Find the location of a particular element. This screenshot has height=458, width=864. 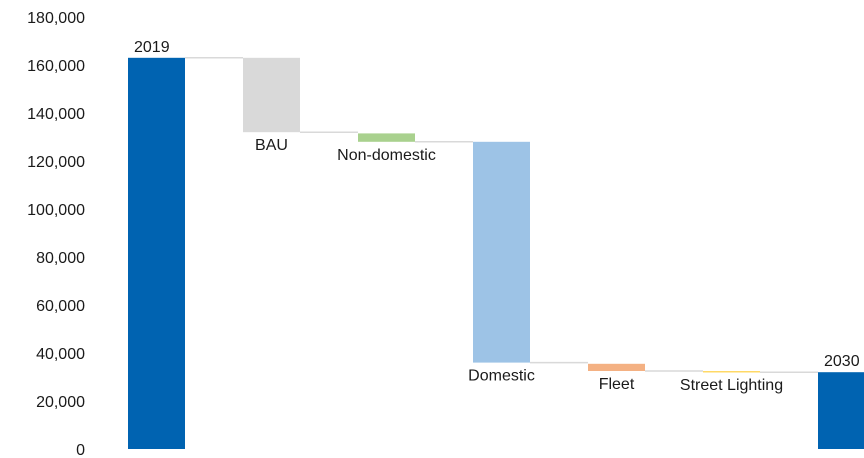

y-tick-label: 140,000 is located at coordinates (56, 114).